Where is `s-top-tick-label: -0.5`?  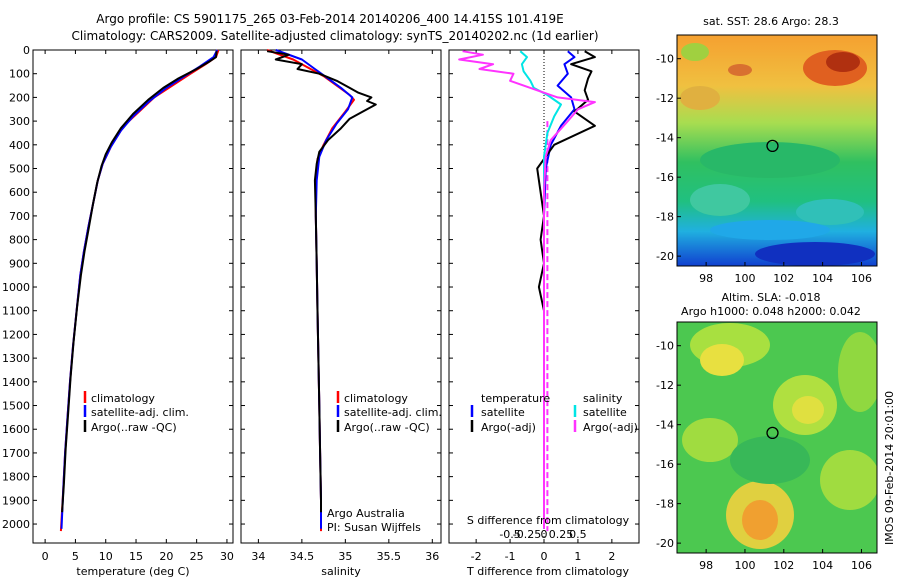 s-top-tick-label: -0.5 is located at coordinates (509, 534).